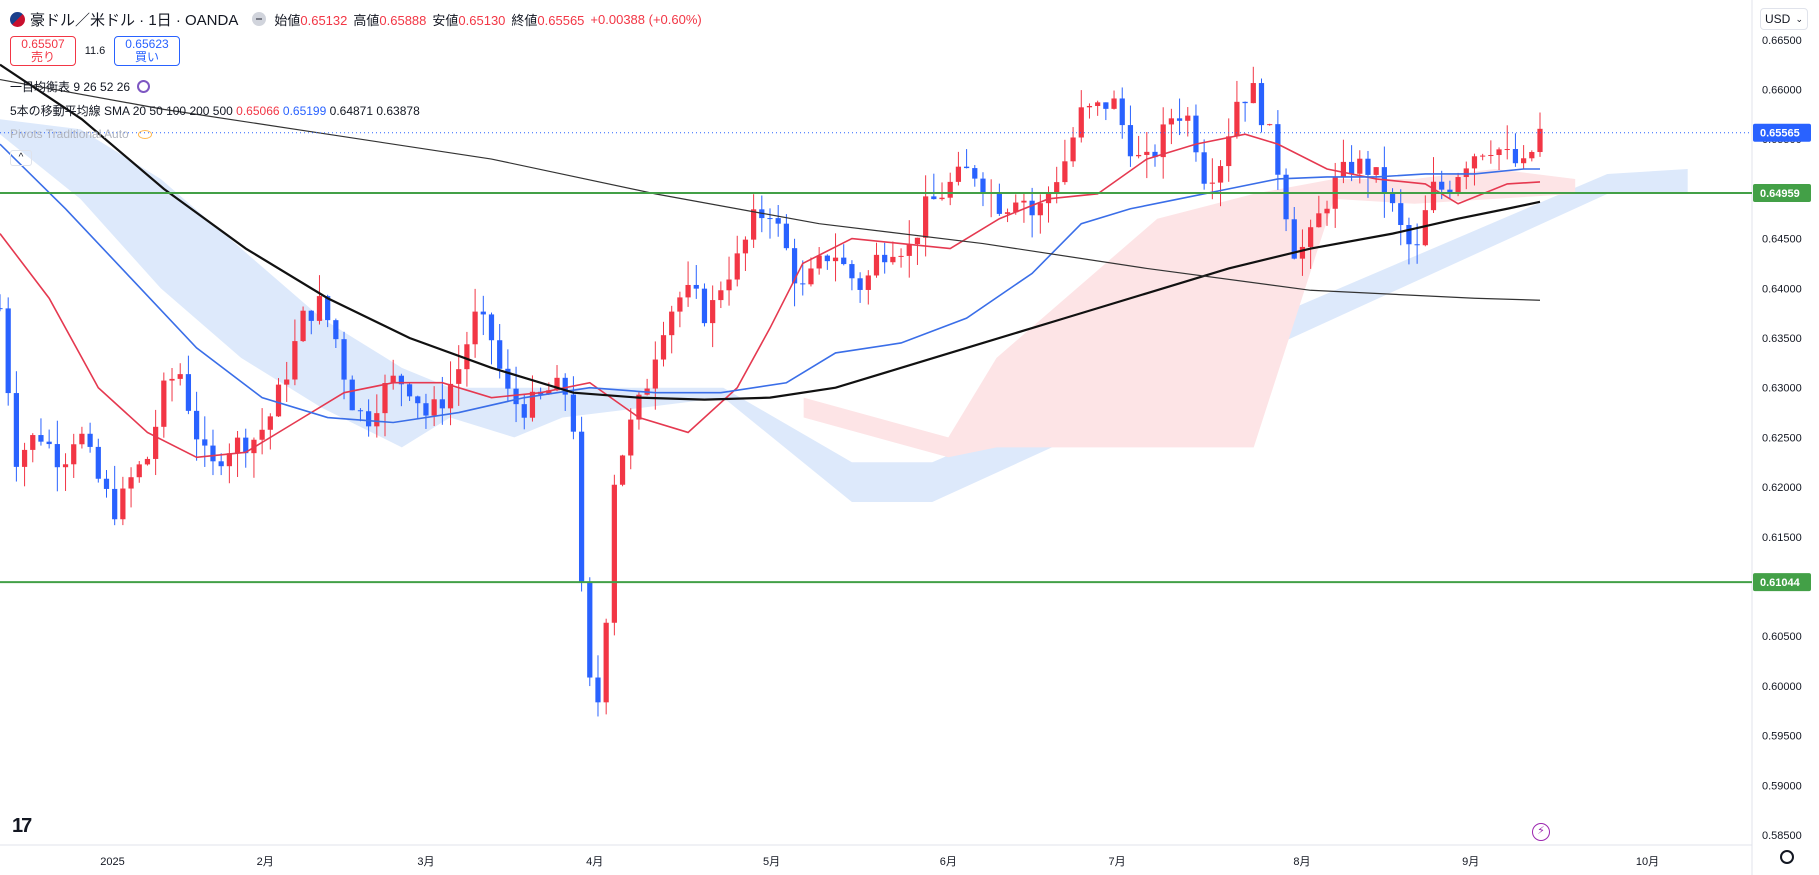 The image size is (1819, 875). Describe the element at coordinates (879, 862) in the screenshot. I see `time-axis: 2025 2月 3月 4月 5月 6月 7月 8月 9月 10月` at that location.